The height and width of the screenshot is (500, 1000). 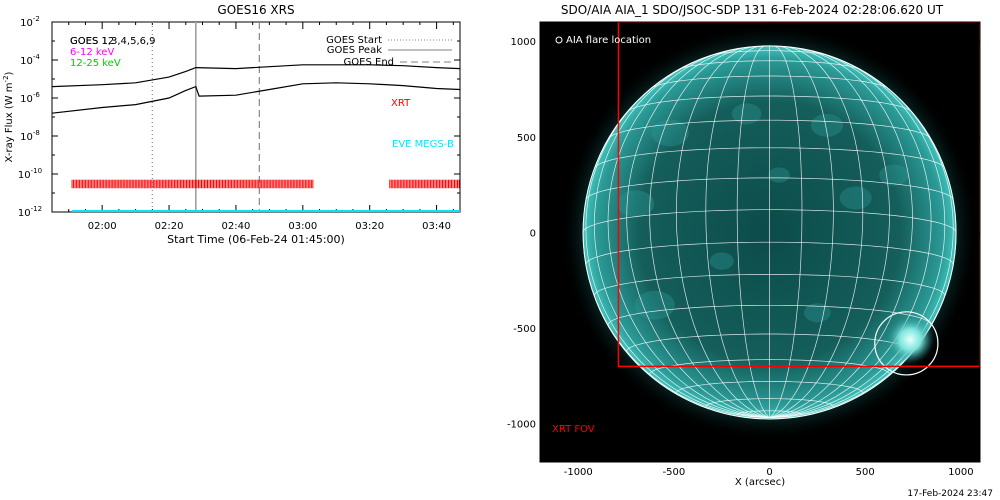 I want to click on goes-x-tick-label: 03:00, so click(x=302, y=226).